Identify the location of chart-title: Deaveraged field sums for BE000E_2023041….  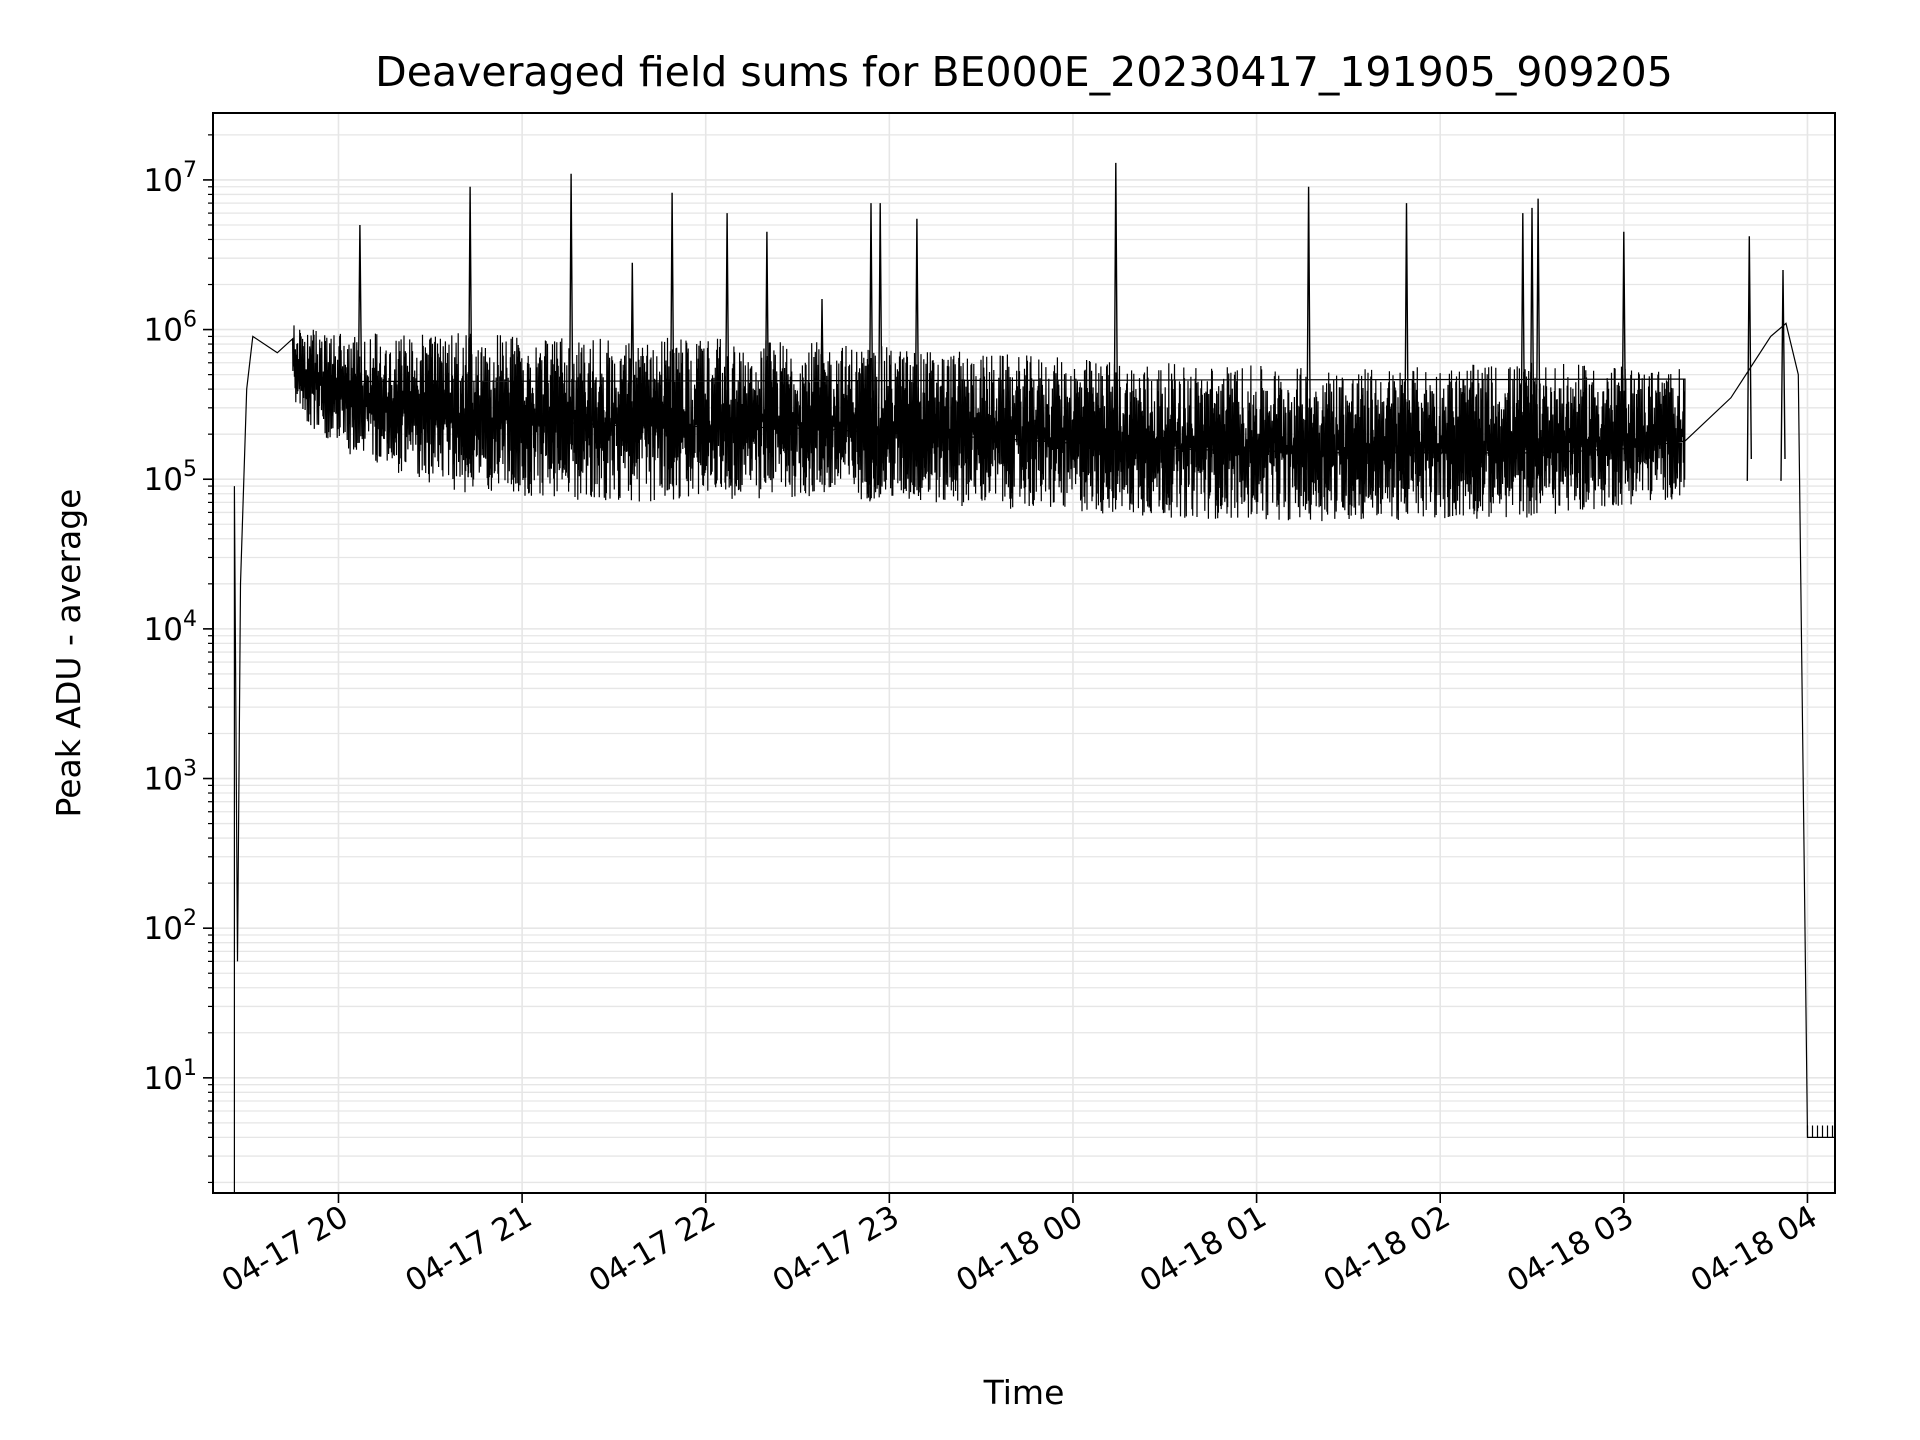
(1024, 72).